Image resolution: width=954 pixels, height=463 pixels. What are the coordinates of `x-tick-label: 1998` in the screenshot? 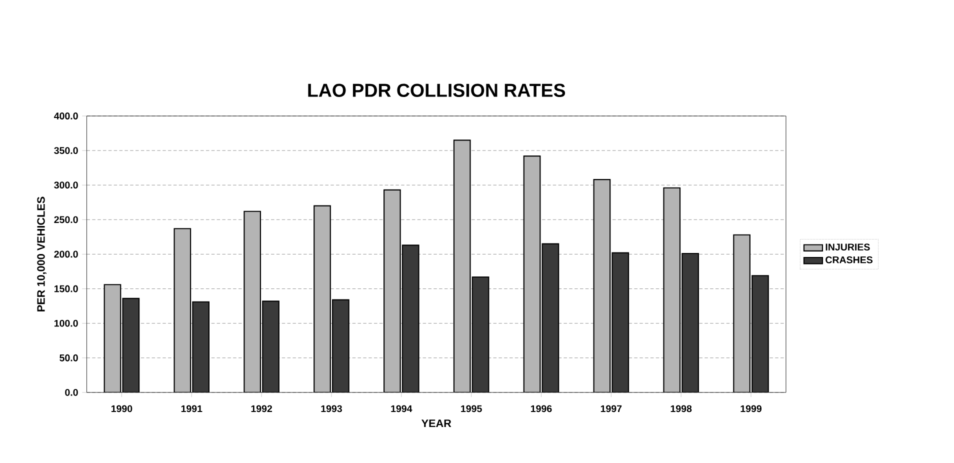 It's located at (681, 408).